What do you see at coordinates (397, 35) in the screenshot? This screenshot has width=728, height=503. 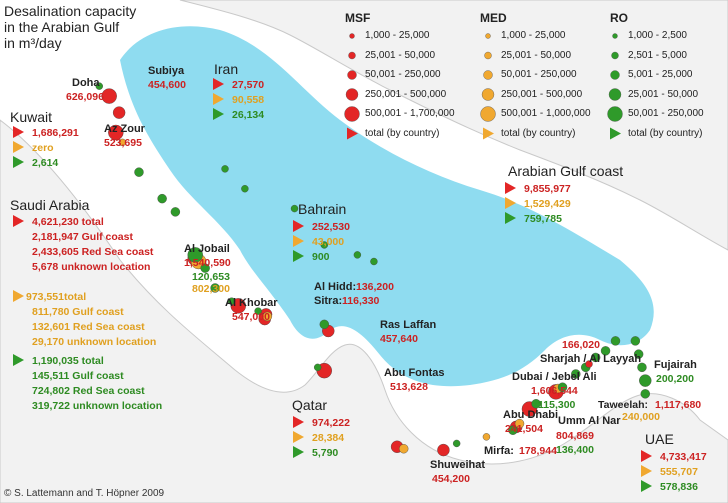 I see `legend-msf-label-0: 1,000 - 25,000` at bounding box center [397, 35].